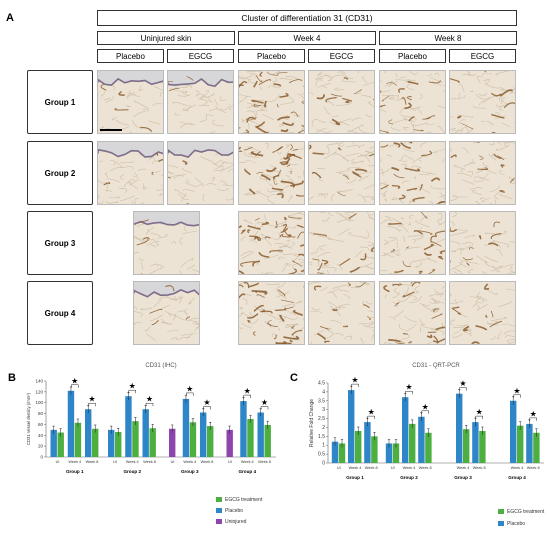 Image resolution: width=550 pixels, height=535 pixels. I want to click on histology-g3-uninjured, so click(166, 243).